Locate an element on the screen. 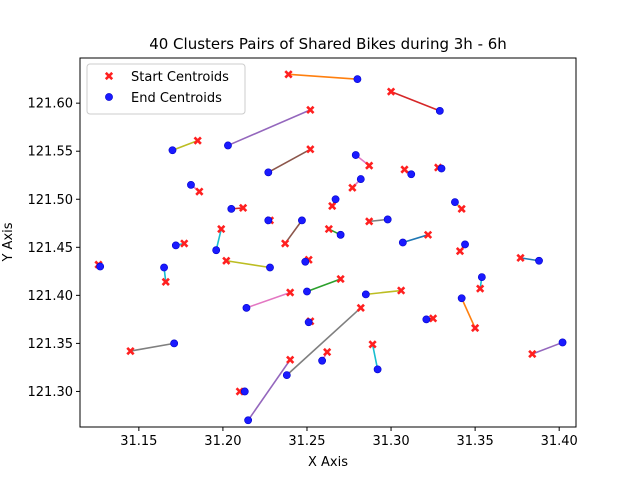 The image size is (640, 480). legend-start-marker is located at coordinates (109, 76).